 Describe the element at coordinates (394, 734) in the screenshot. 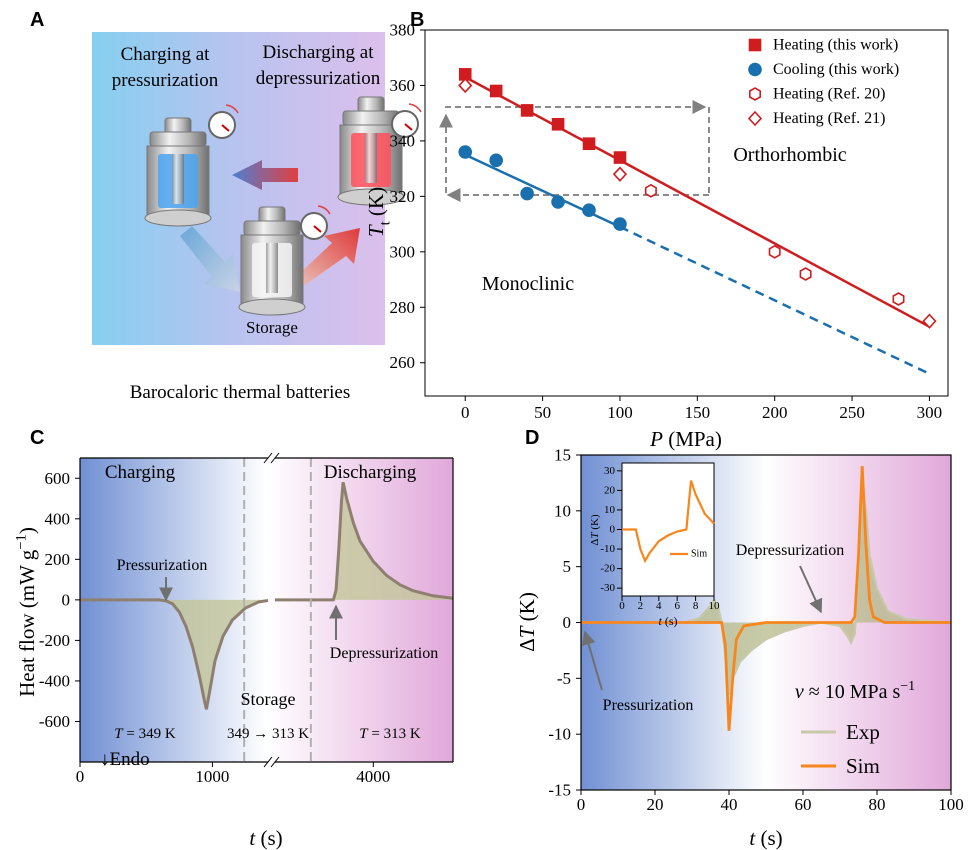

I see `label-part: = 313 K` at that location.